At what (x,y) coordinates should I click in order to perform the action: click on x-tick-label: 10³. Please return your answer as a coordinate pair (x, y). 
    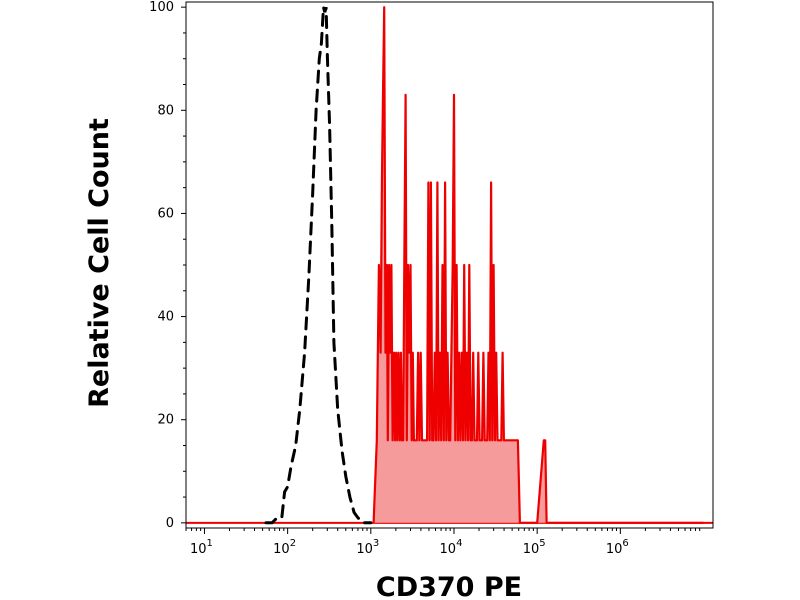
    Looking at the image, I should click on (367, 547).